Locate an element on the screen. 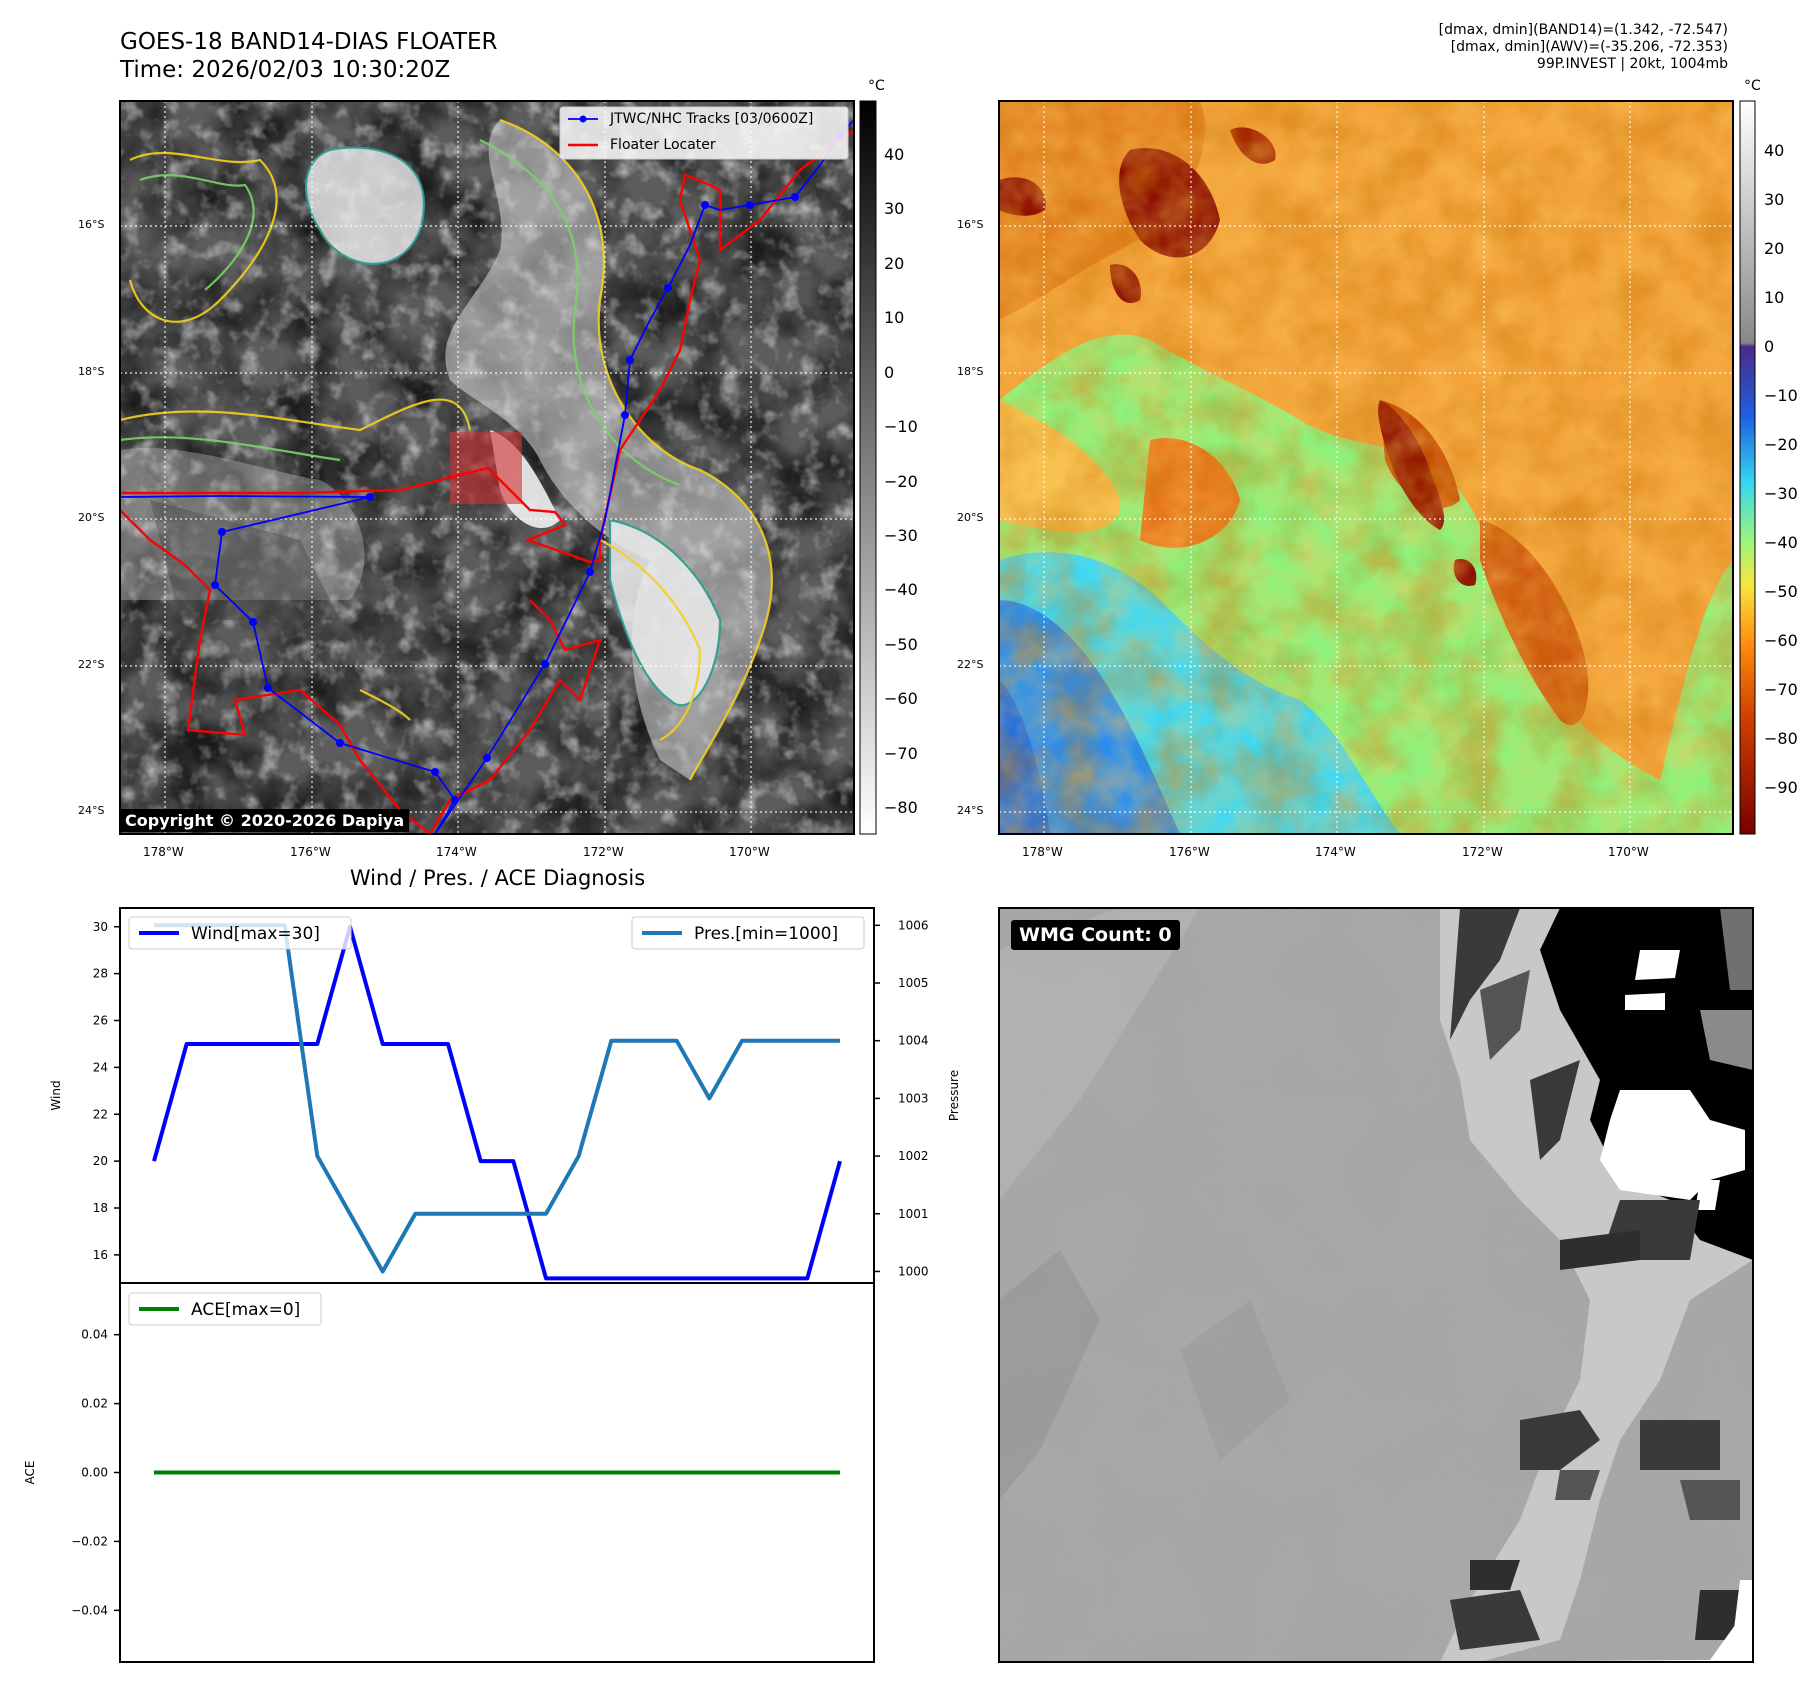 Image resolution: width=1813 pixels, height=1690 pixels. left-cbar-tick: 0 is located at coordinates (889, 372).